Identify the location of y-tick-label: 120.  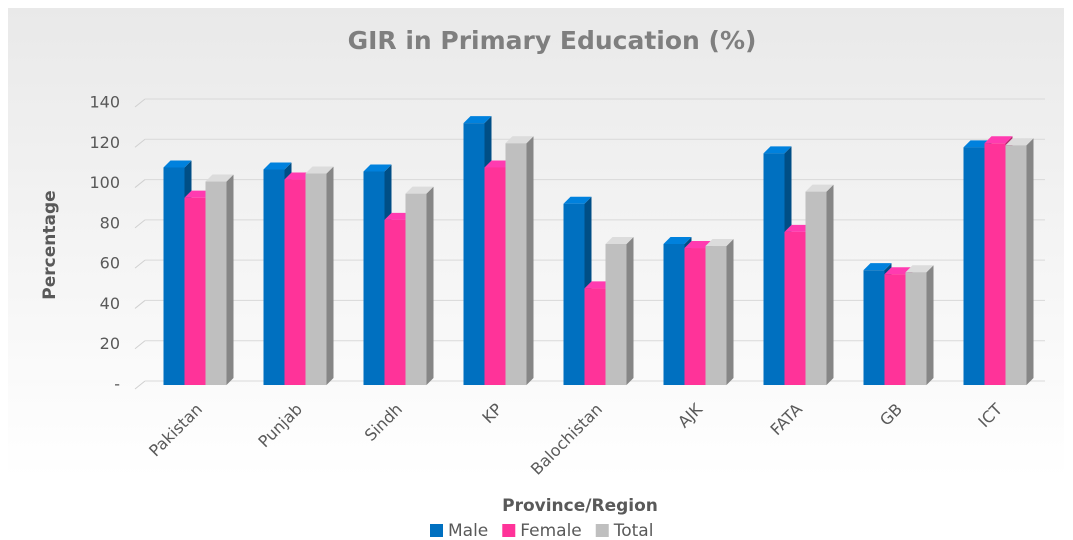
(104, 142).